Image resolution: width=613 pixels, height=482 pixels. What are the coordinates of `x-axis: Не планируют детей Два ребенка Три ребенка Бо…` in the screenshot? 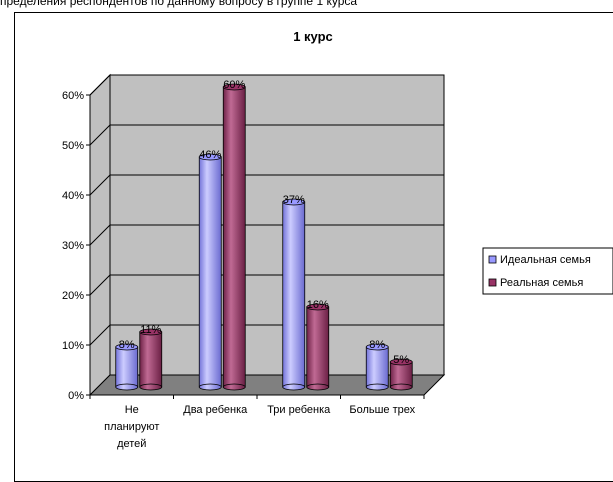 It's located at (257, 422).